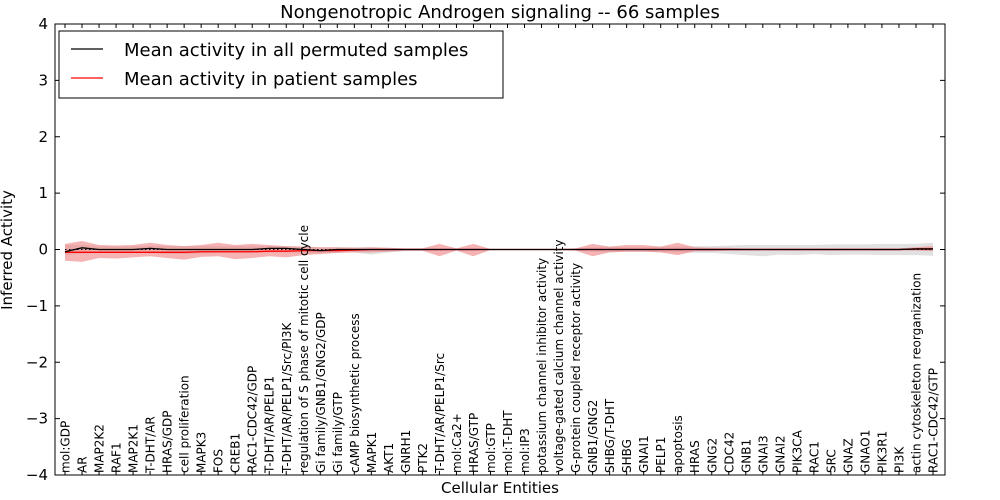 Image resolution: width=1000 pixels, height=500 pixels. I want to click on x-tick-label: Gi family/GNB1/GNG2/GDP, so click(321, 392).